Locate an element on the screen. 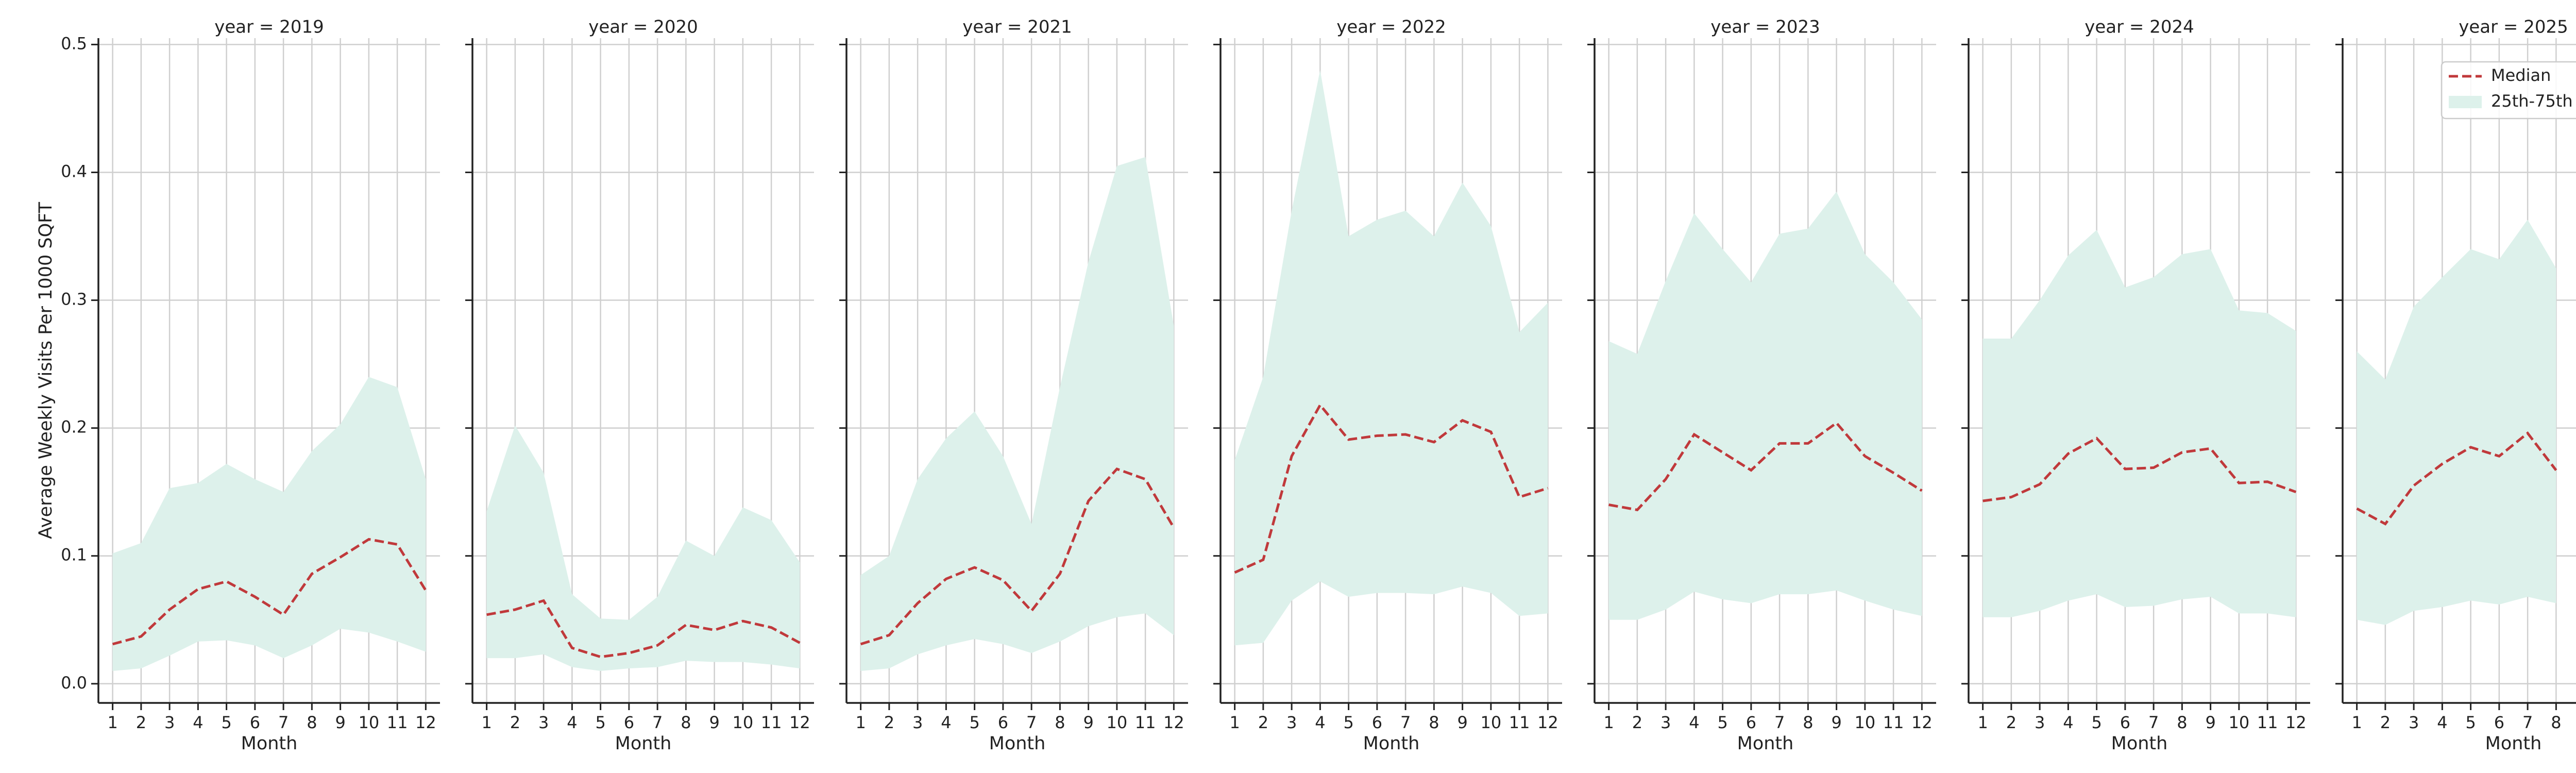 The height and width of the screenshot is (773, 2576). y-tick-label: 0.0 is located at coordinates (74, 683).